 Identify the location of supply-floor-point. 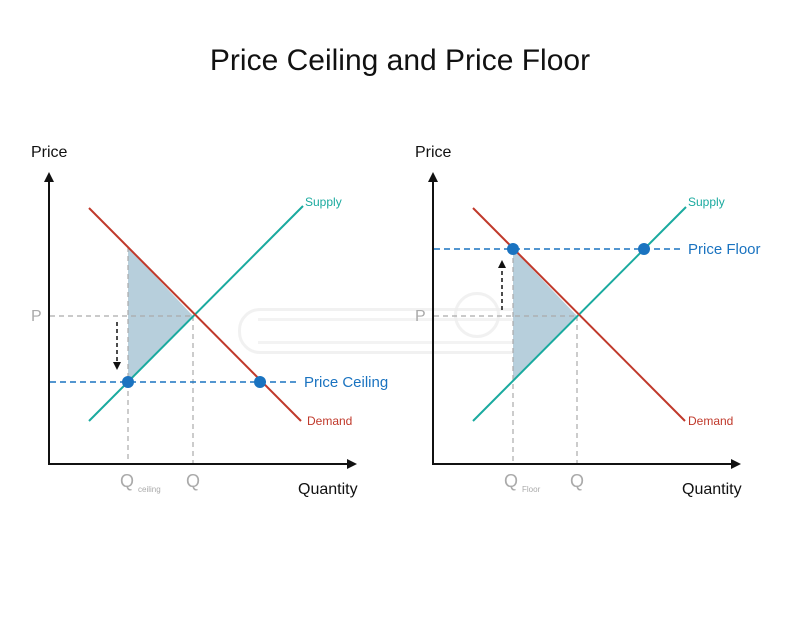
(644, 249).